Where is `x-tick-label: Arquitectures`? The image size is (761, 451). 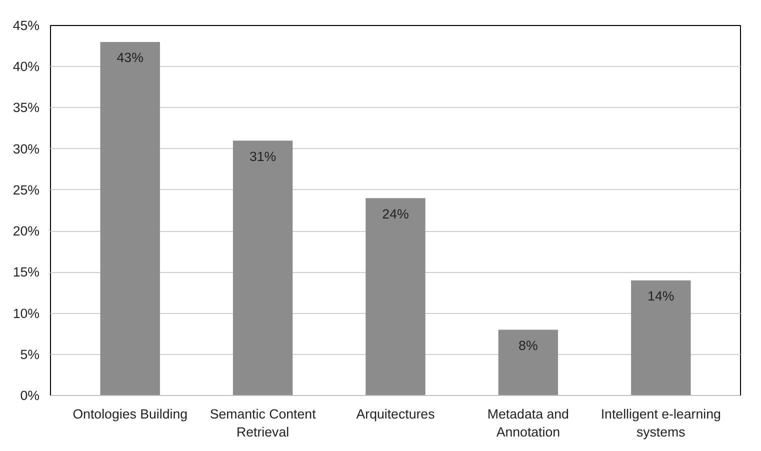 x-tick-label: Arquitectures is located at coordinates (396, 414).